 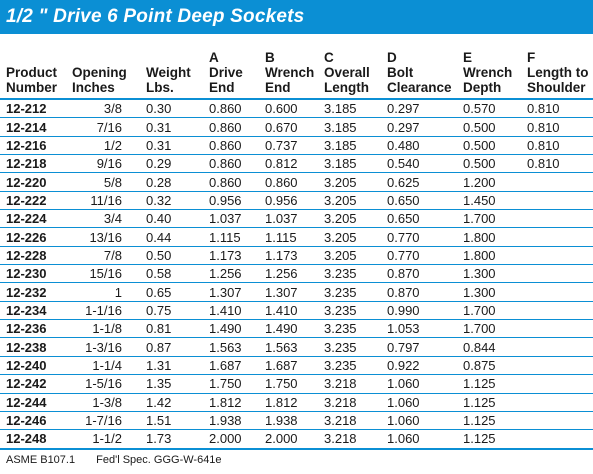 What do you see at coordinates (488, 72) in the screenshot?
I see `column-header-line: Wrench` at bounding box center [488, 72].